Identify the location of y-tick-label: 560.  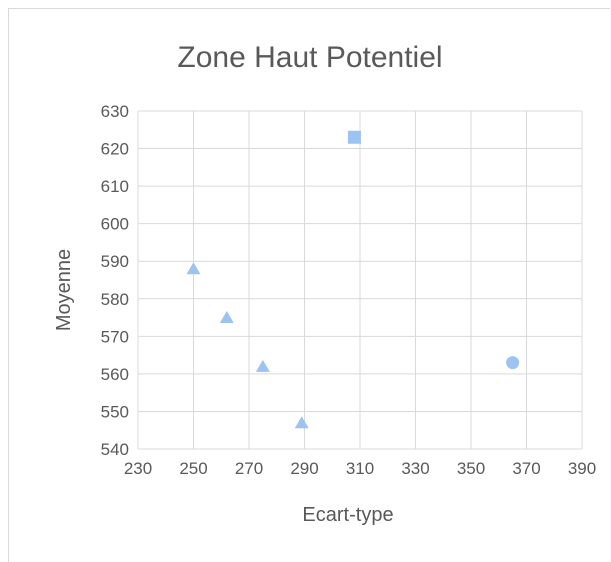
(115, 374).